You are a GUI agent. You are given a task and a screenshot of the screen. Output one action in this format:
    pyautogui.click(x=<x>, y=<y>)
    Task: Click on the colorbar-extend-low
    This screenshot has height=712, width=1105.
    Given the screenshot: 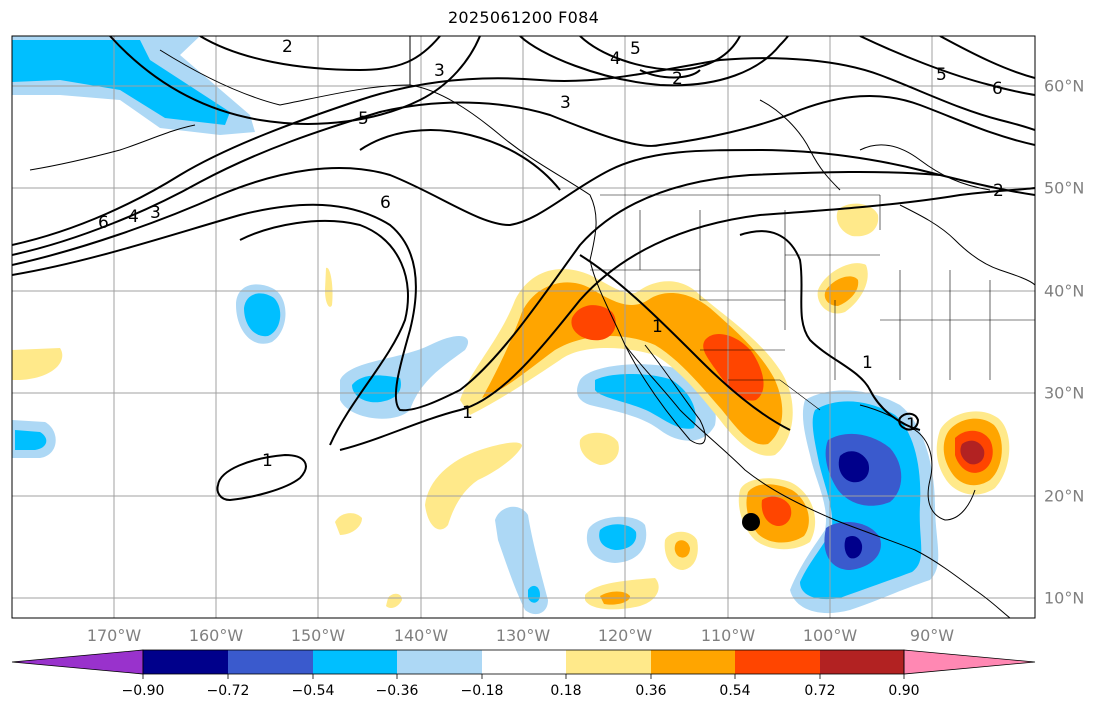 What is the action you would take?
    pyautogui.click(x=77, y=662)
    